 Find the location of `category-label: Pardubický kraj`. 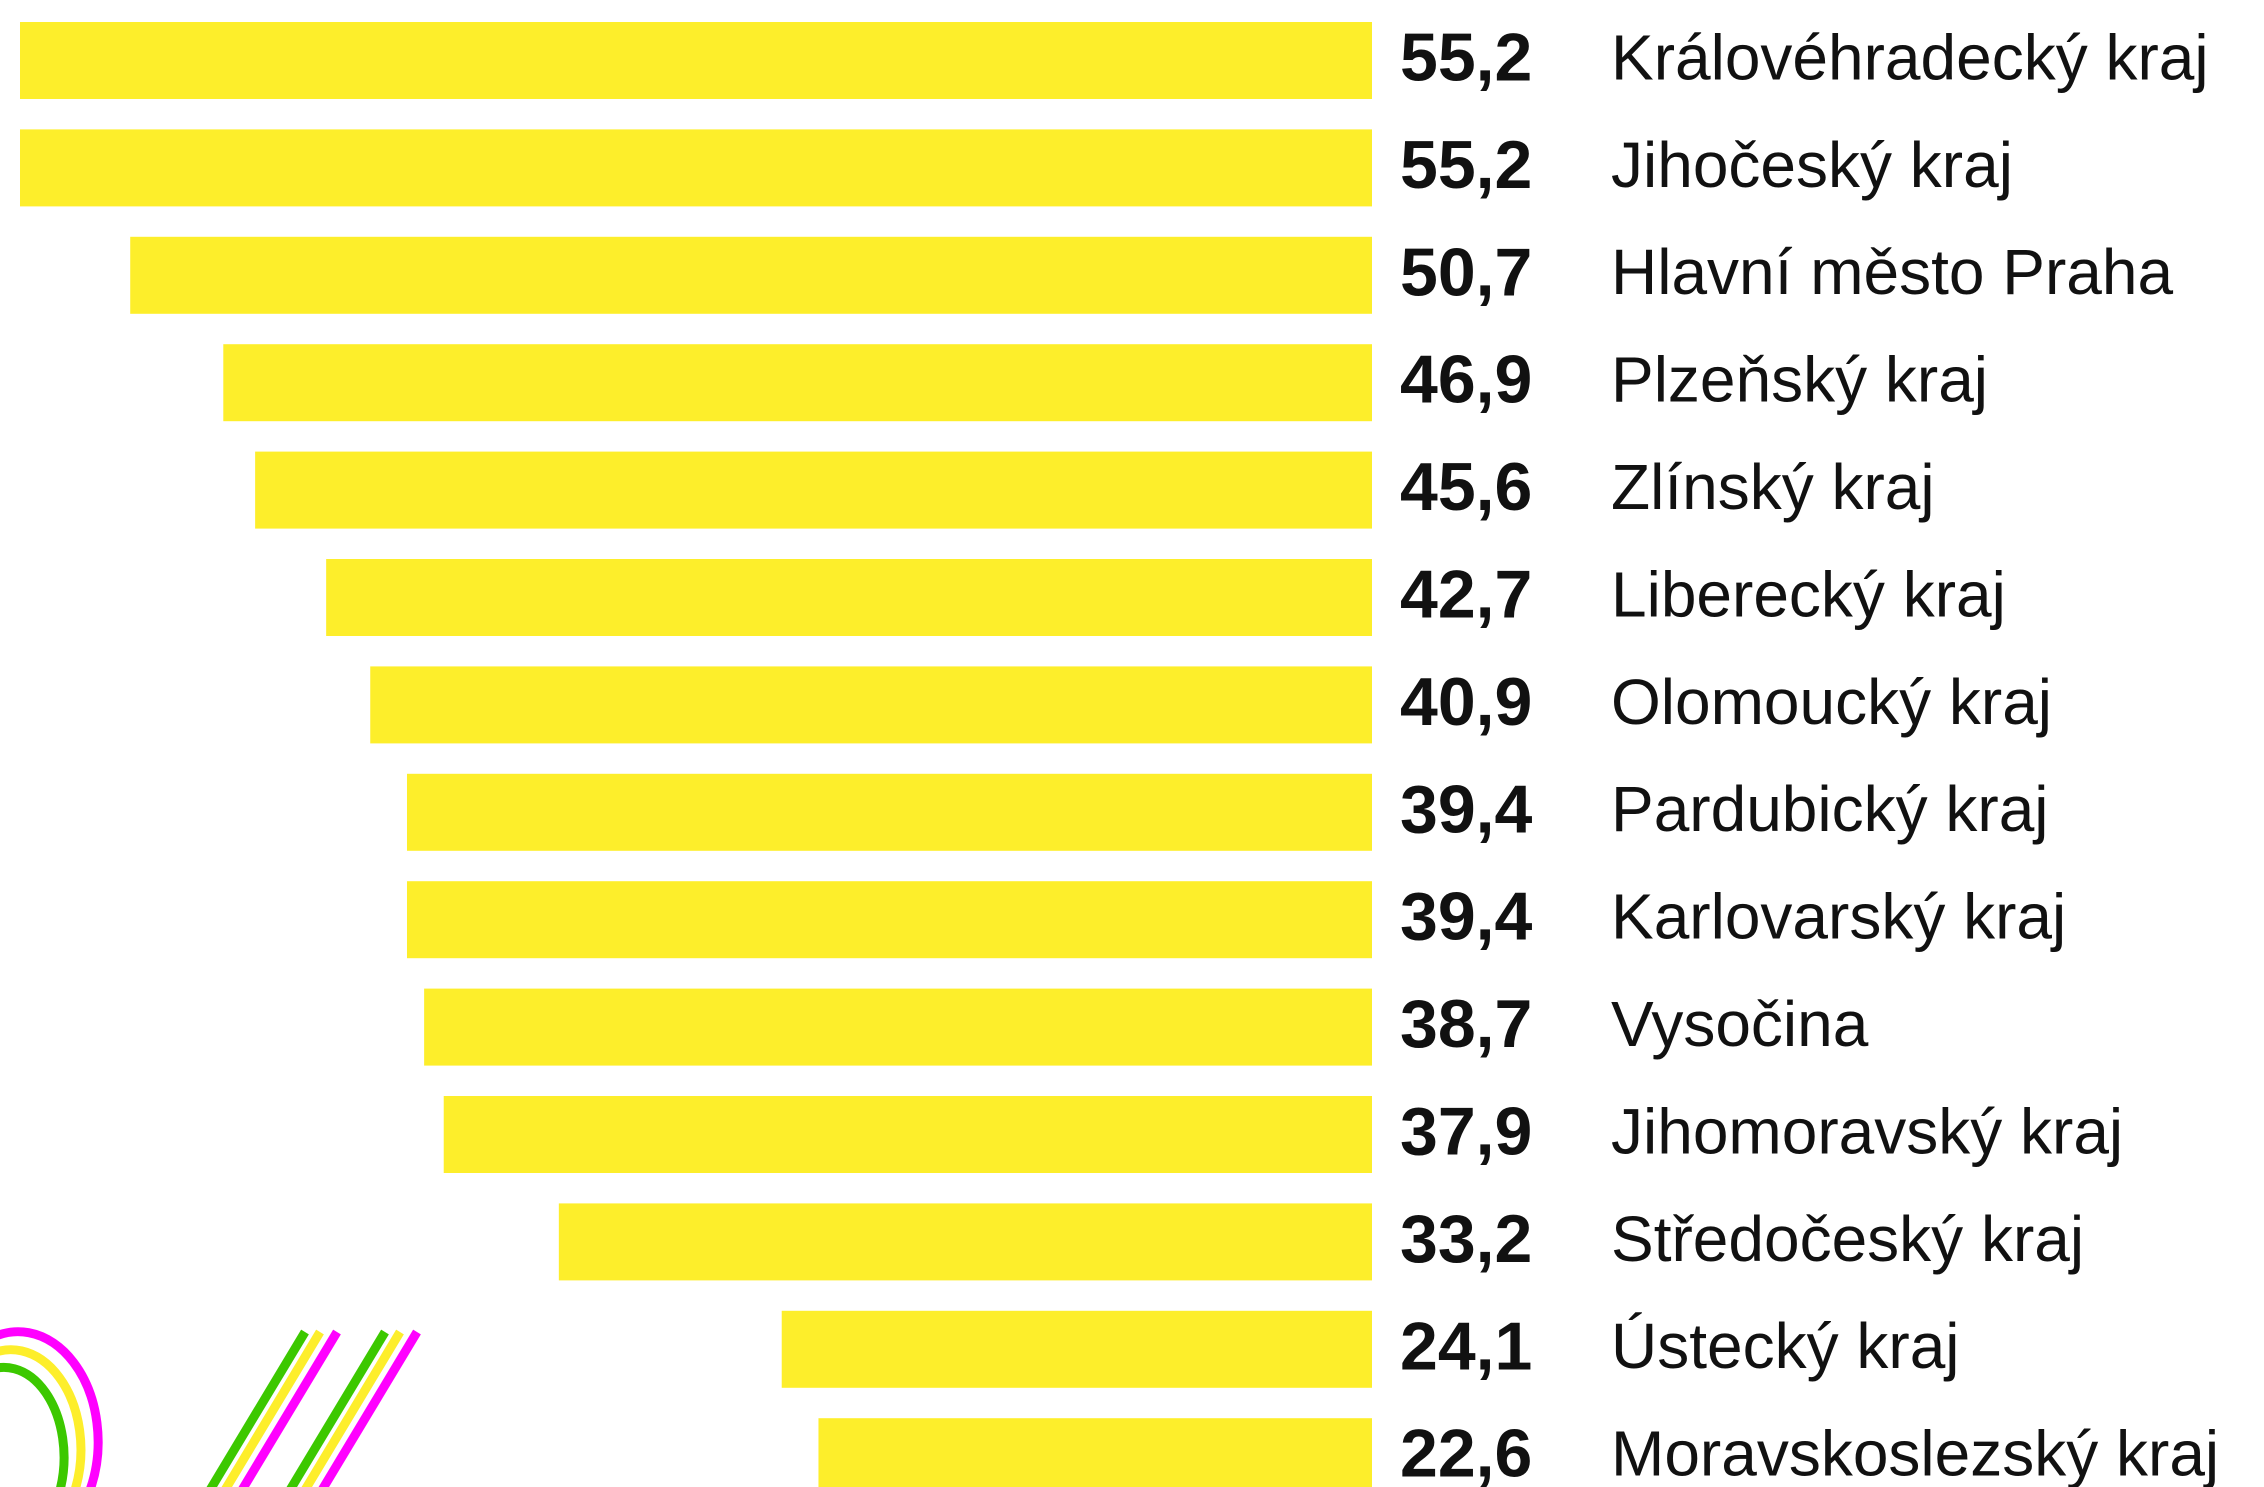

category-label: Pardubický kraj is located at coordinates (1830, 809).